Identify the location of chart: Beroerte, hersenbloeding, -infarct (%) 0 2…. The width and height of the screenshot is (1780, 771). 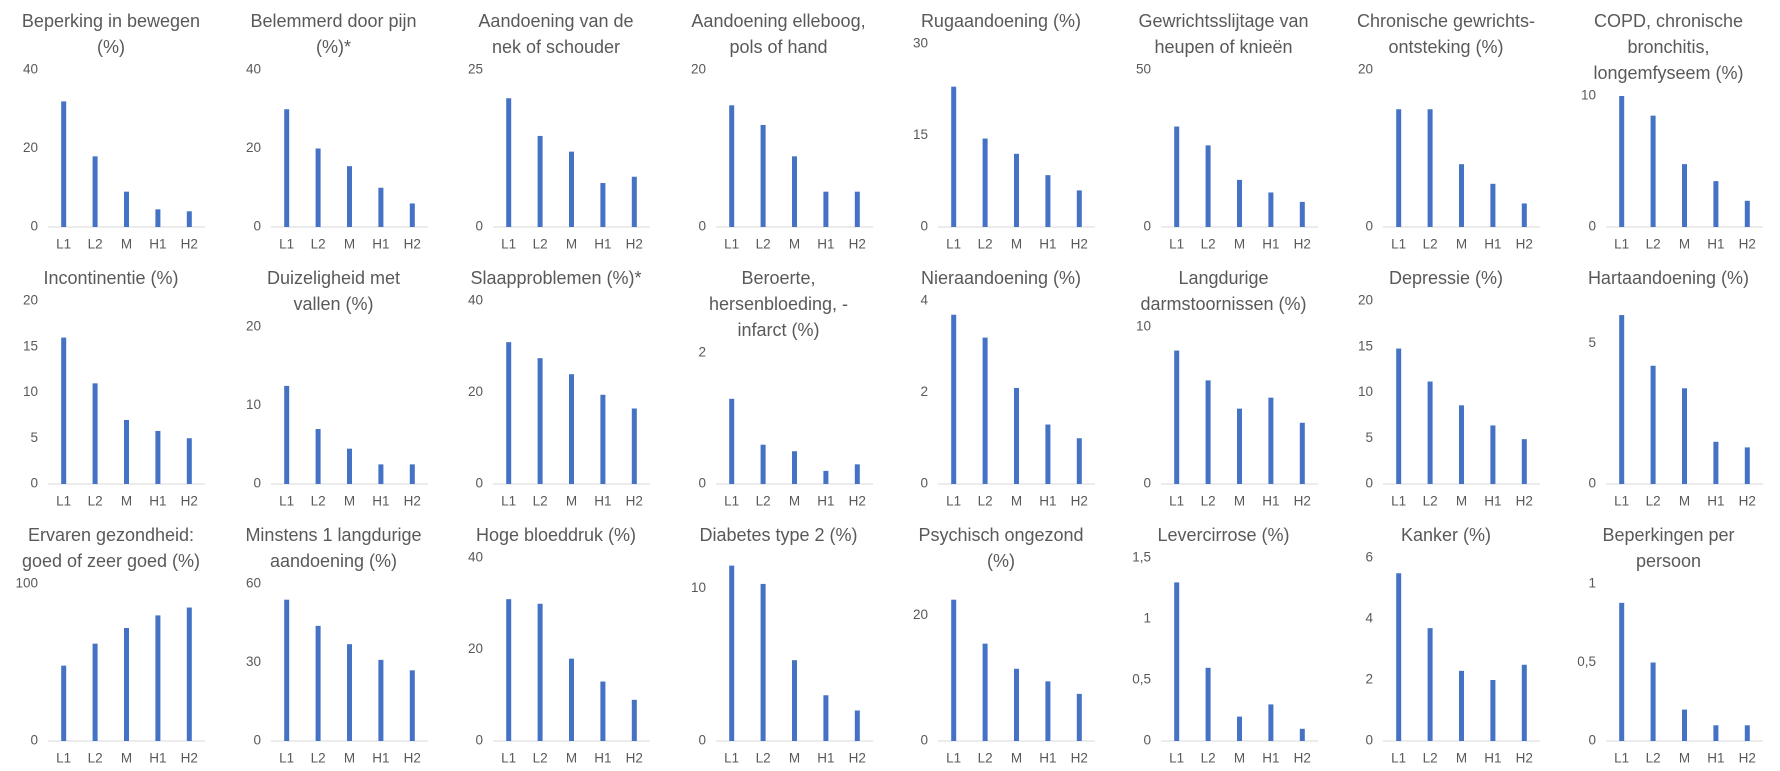
(779, 385).